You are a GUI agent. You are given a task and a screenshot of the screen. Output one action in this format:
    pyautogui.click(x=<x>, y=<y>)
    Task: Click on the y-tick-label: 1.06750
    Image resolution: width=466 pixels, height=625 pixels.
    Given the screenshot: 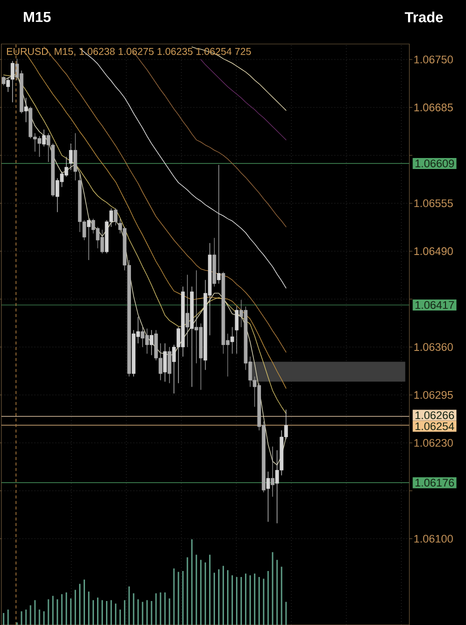 What is the action you would take?
    pyautogui.click(x=433, y=60)
    